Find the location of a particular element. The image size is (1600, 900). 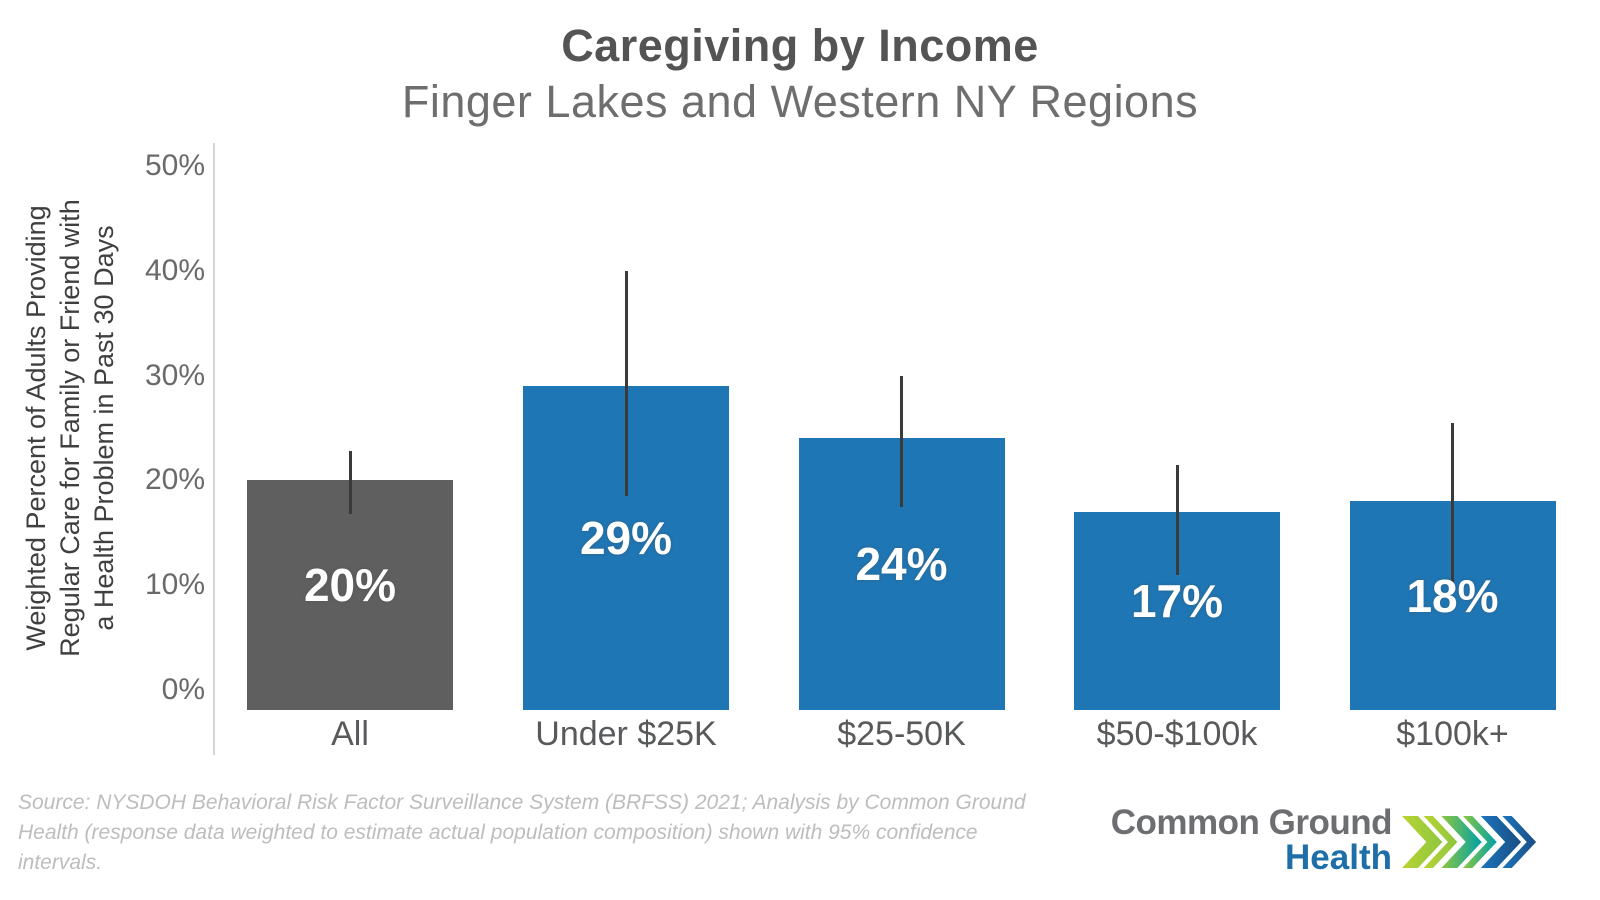

x-axis-label-under-25k: Under $25K is located at coordinates (626, 734).